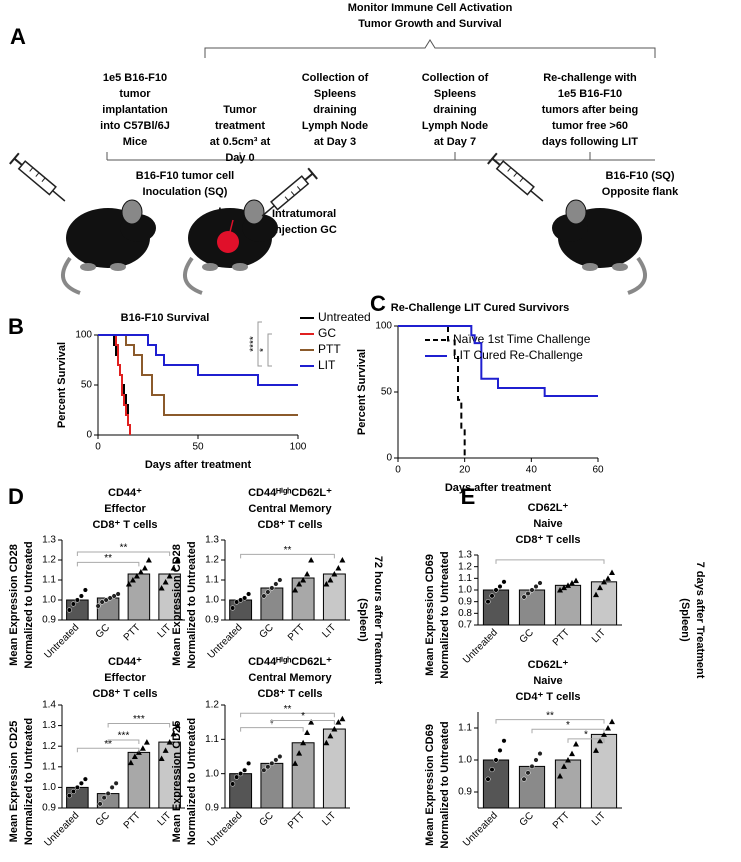  What do you see at coordinates (515, 177) in the screenshot?
I see `syringe-holder` at bounding box center [515, 177].